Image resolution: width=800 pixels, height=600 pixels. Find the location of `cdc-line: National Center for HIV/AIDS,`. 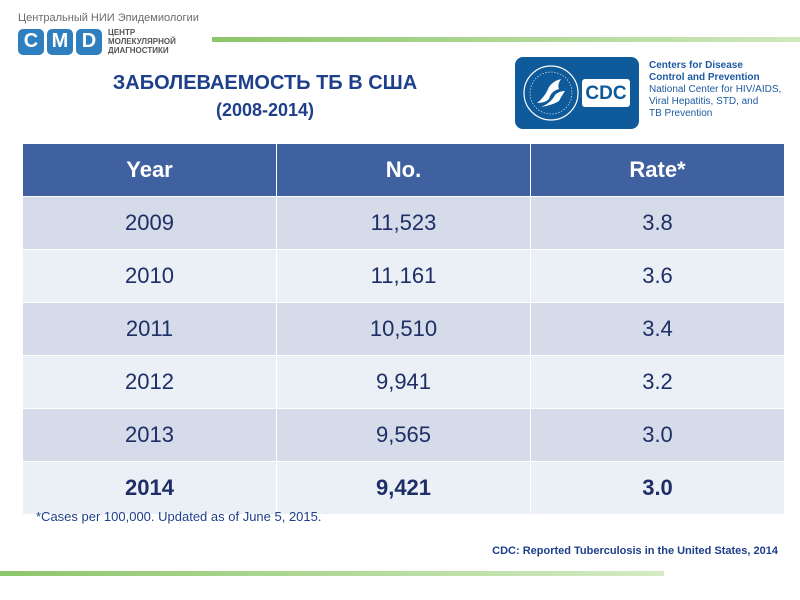

cdc-line: National Center for HIV/AIDS, is located at coordinates (715, 89).